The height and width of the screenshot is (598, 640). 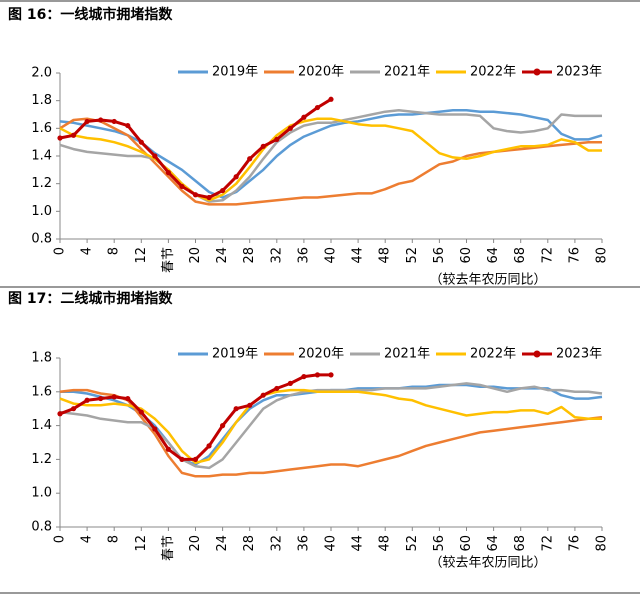 What do you see at coordinates (412, 543) in the screenshot?
I see `x-tick-label: 52` at bounding box center [412, 543].